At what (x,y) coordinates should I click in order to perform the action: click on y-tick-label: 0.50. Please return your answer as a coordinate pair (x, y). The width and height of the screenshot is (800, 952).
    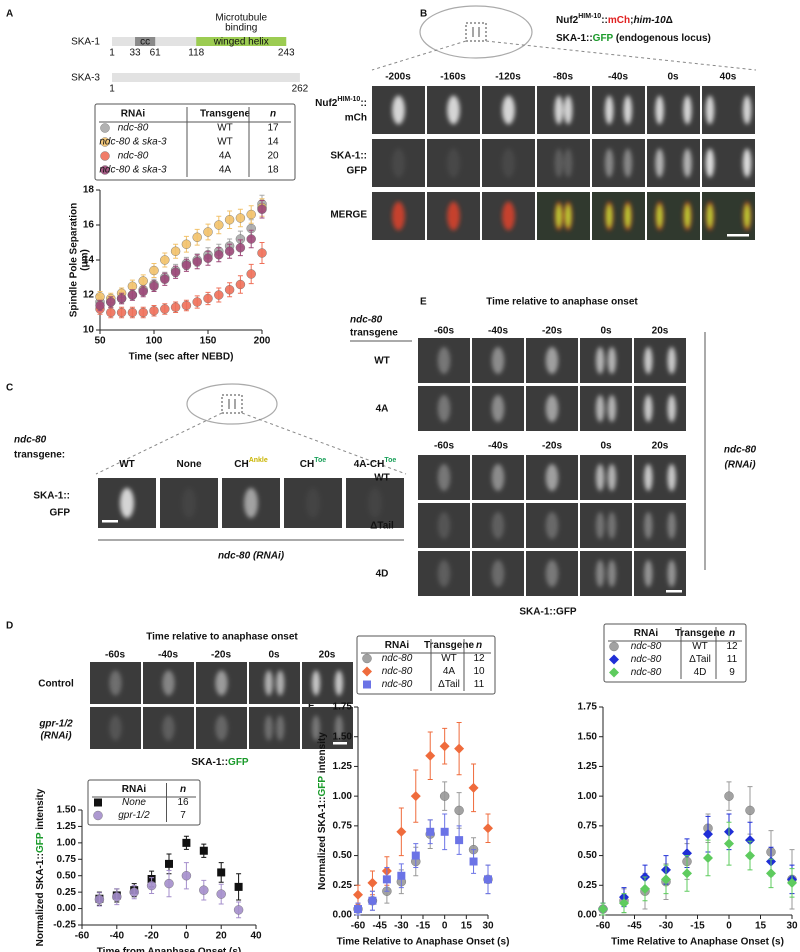
    Looking at the image, I should click on (588, 855).